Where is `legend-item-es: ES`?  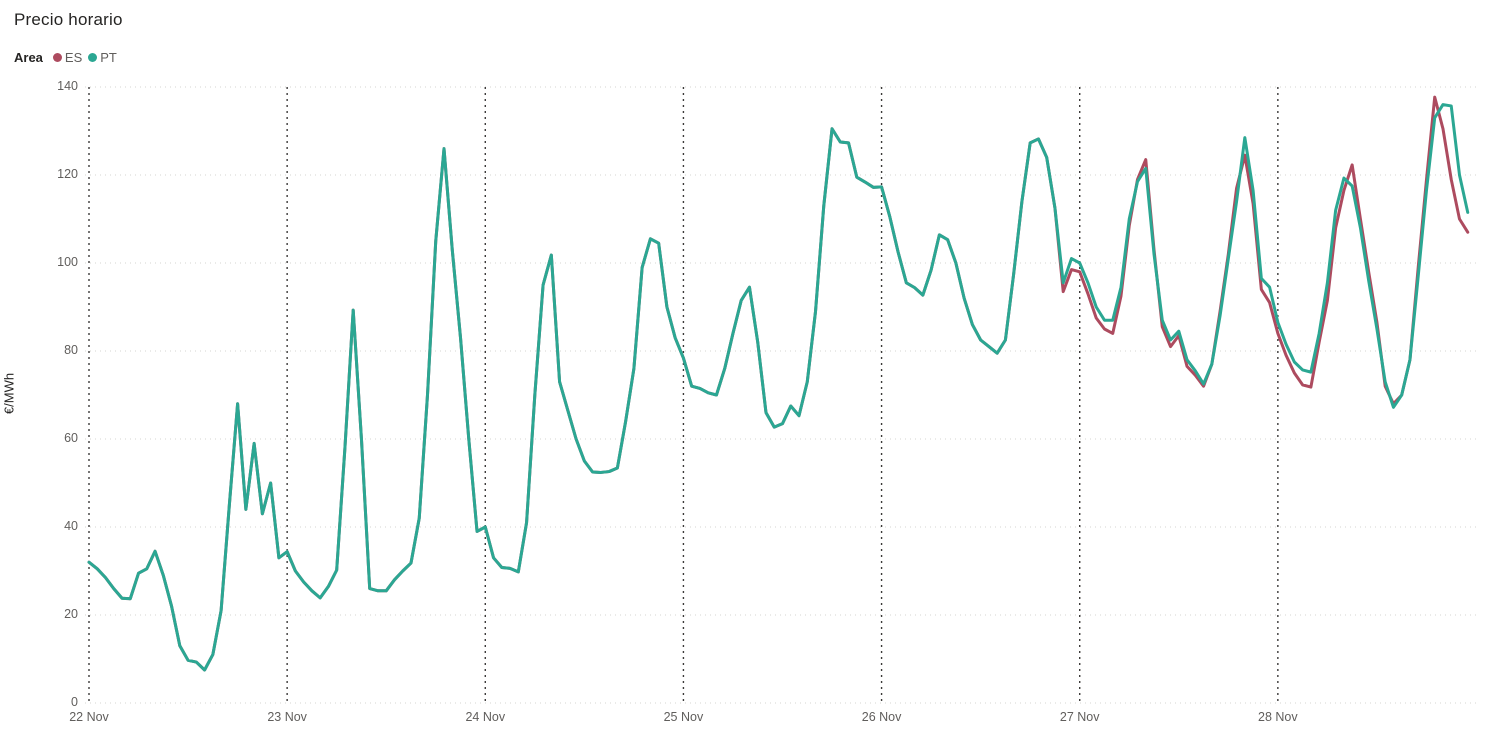 legend-item-es: ES is located at coordinates (67, 57).